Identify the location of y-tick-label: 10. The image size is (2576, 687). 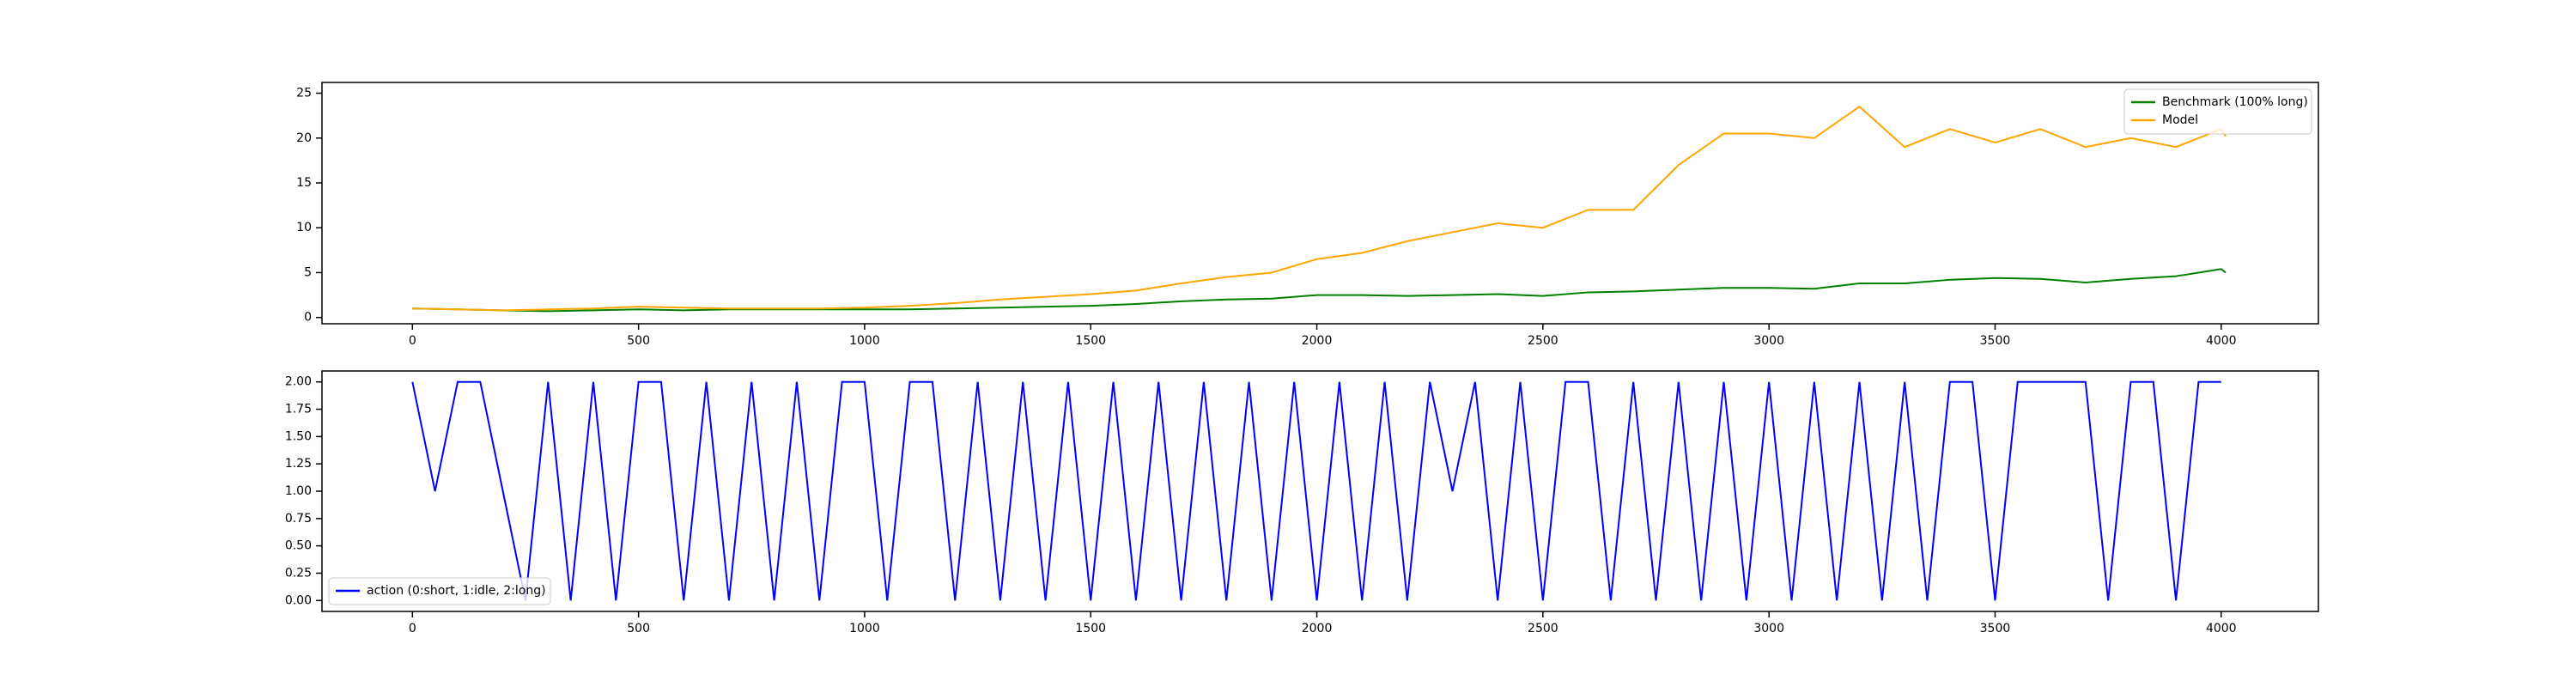
(304, 227).